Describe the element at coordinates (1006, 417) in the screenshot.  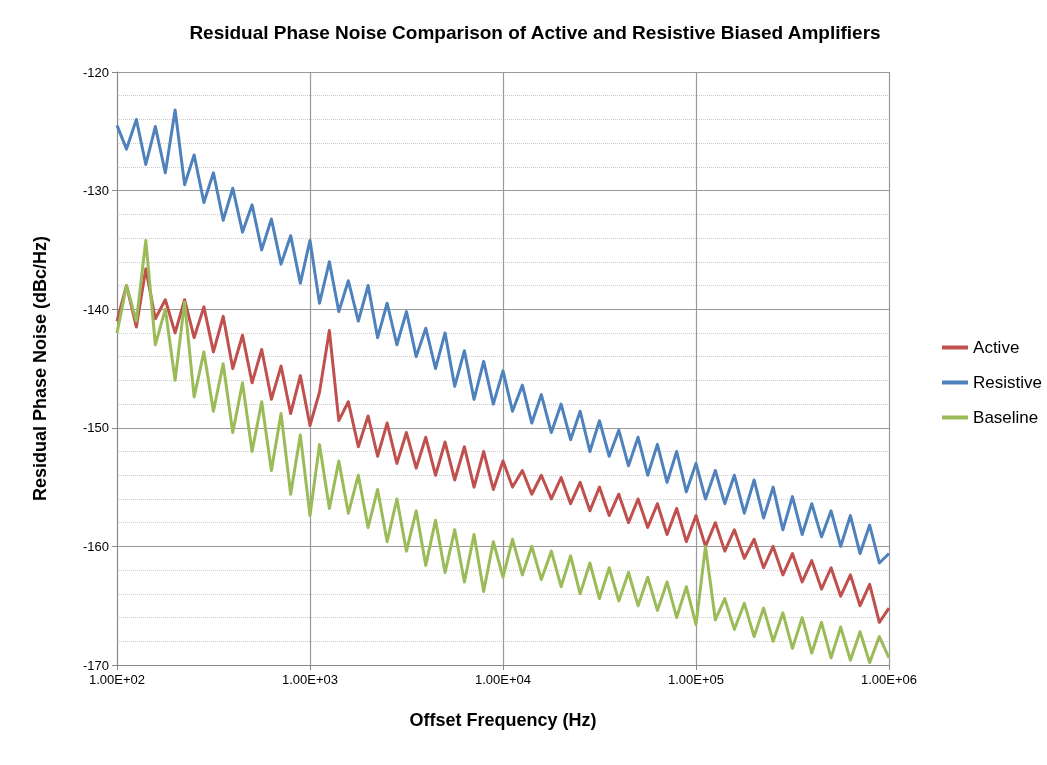
I see `legend-label: Baseline` at that location.